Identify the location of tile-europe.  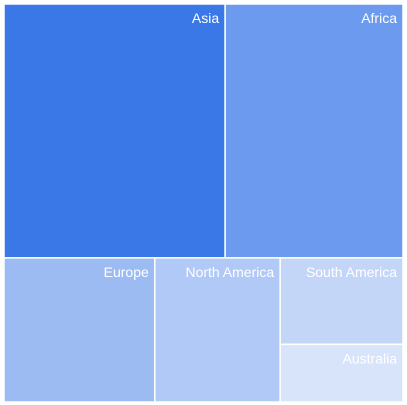
(79, 330).